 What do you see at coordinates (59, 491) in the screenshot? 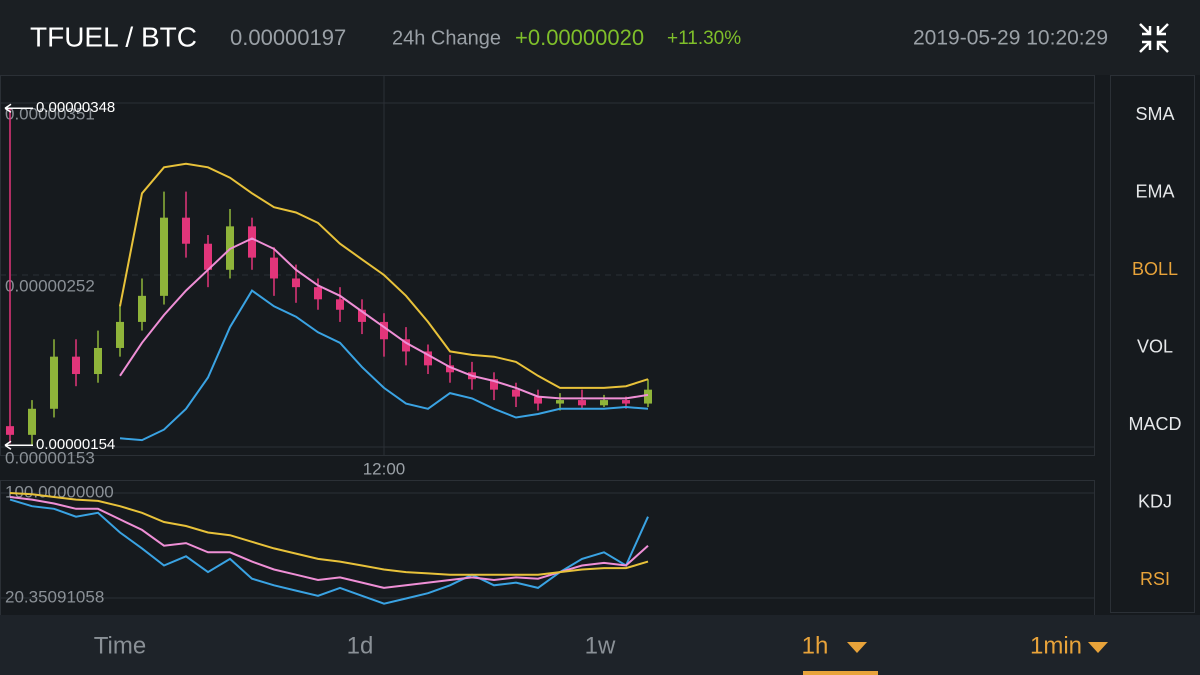
I see `y-tick-label: 100.00000000` at bounding box center [59, 491].